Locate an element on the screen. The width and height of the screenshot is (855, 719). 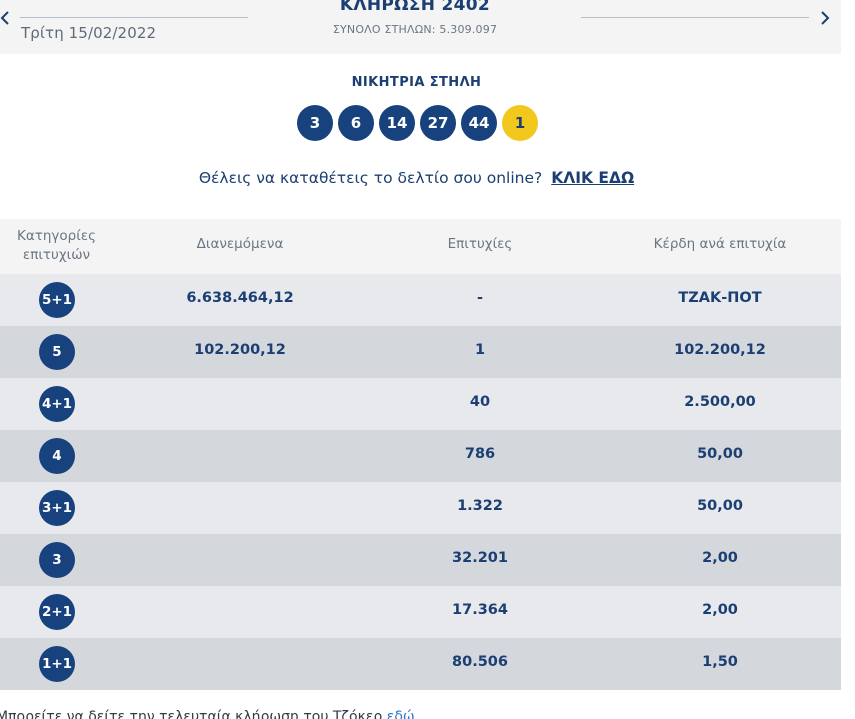
category-badge: 3 is located at coordinates (57, 560).